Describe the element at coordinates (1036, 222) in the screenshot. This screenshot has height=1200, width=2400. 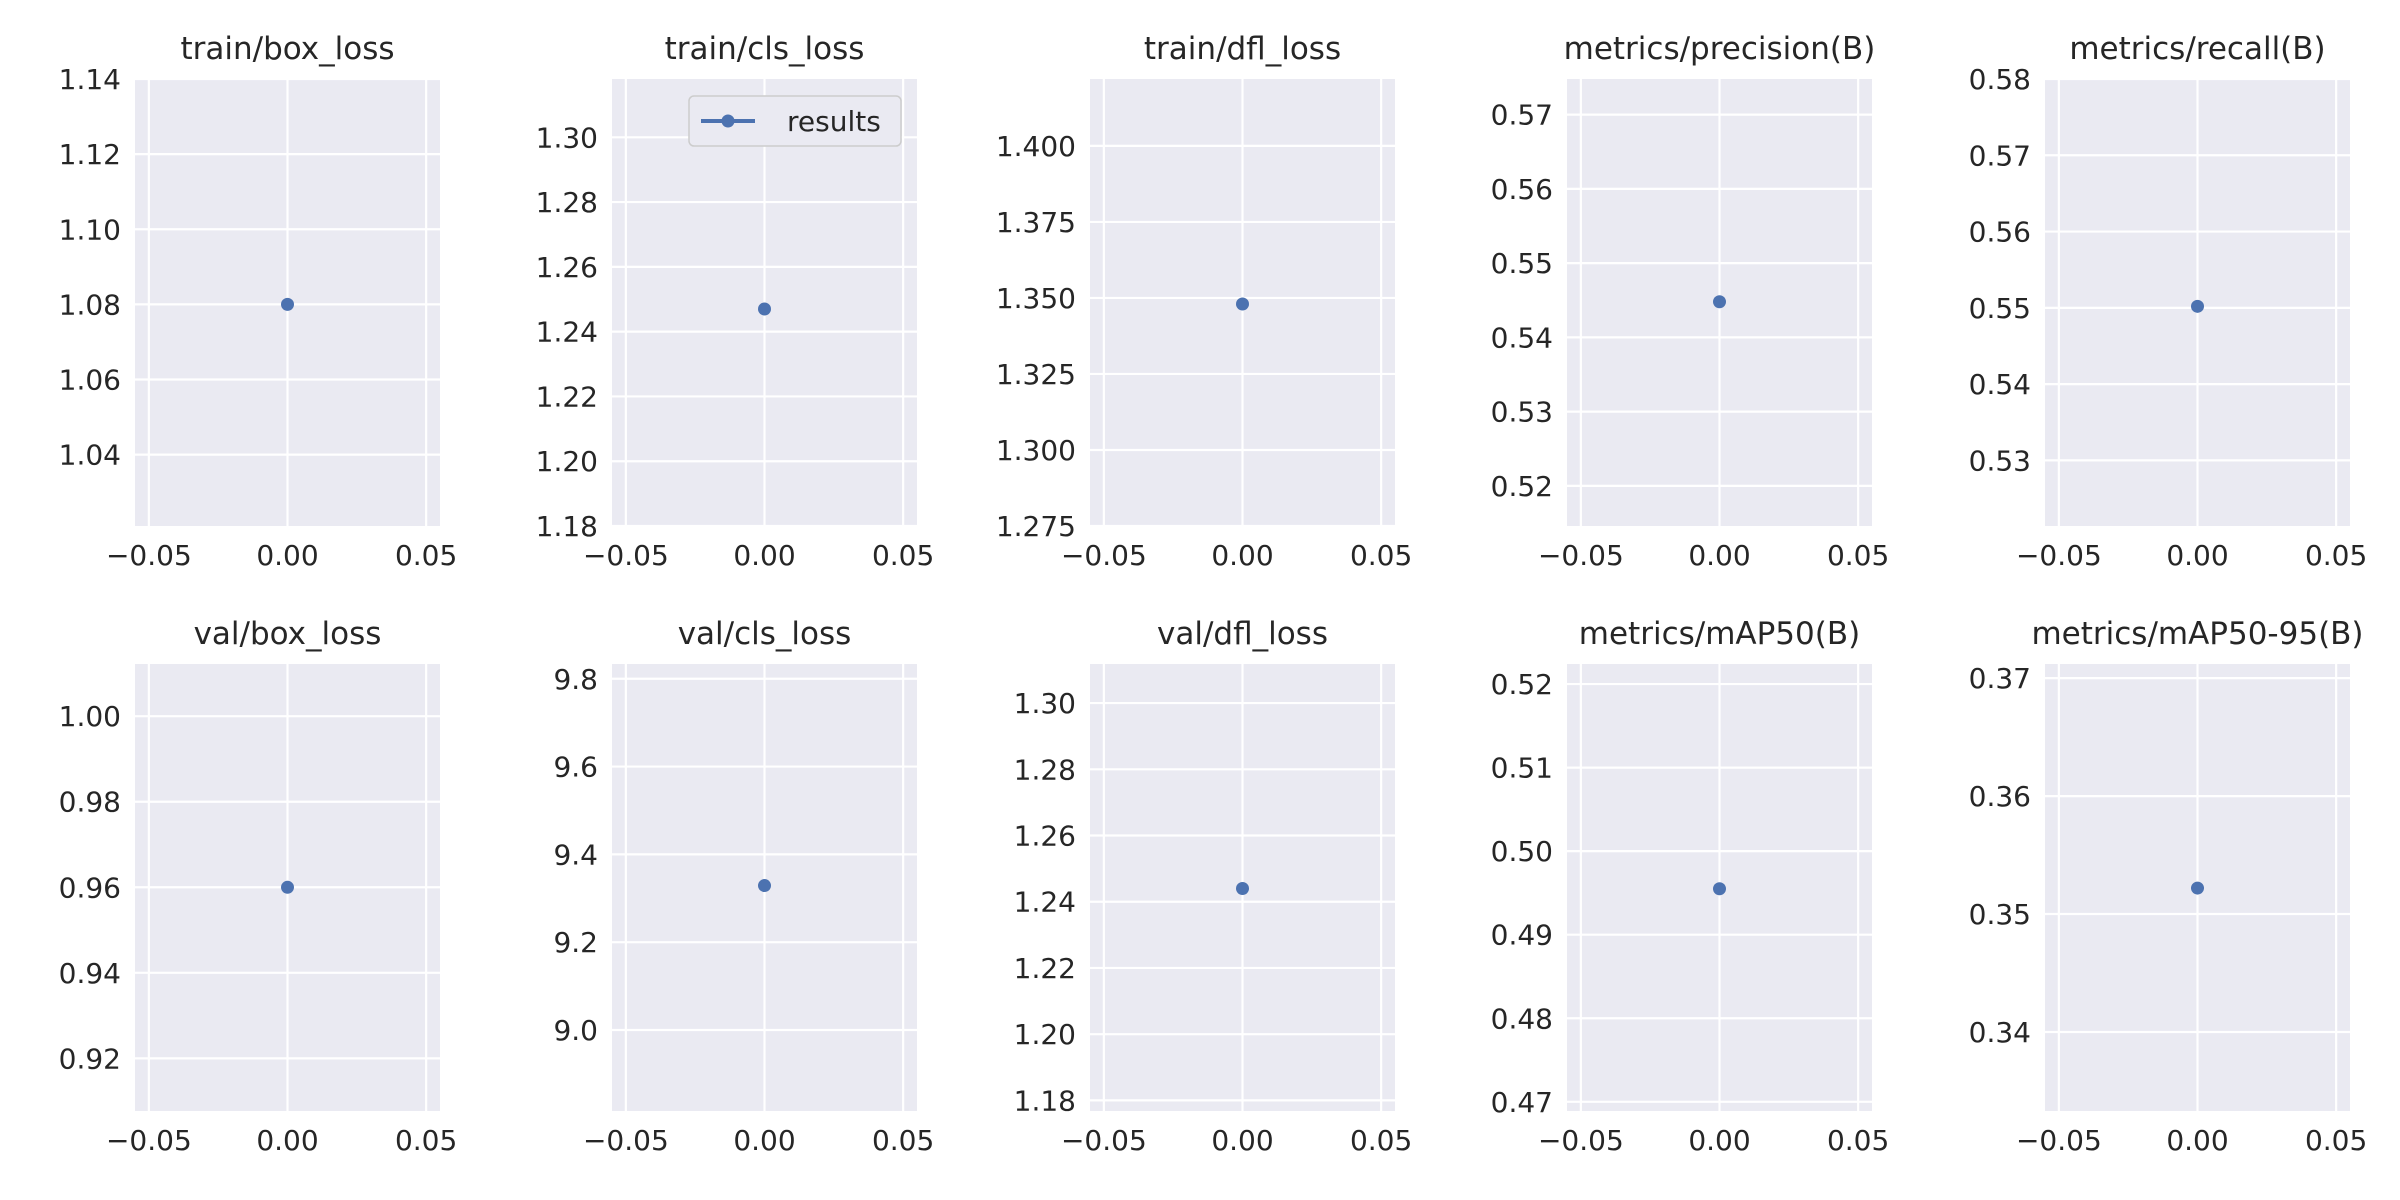
I see `y-tick-label: 1.375` at that location.